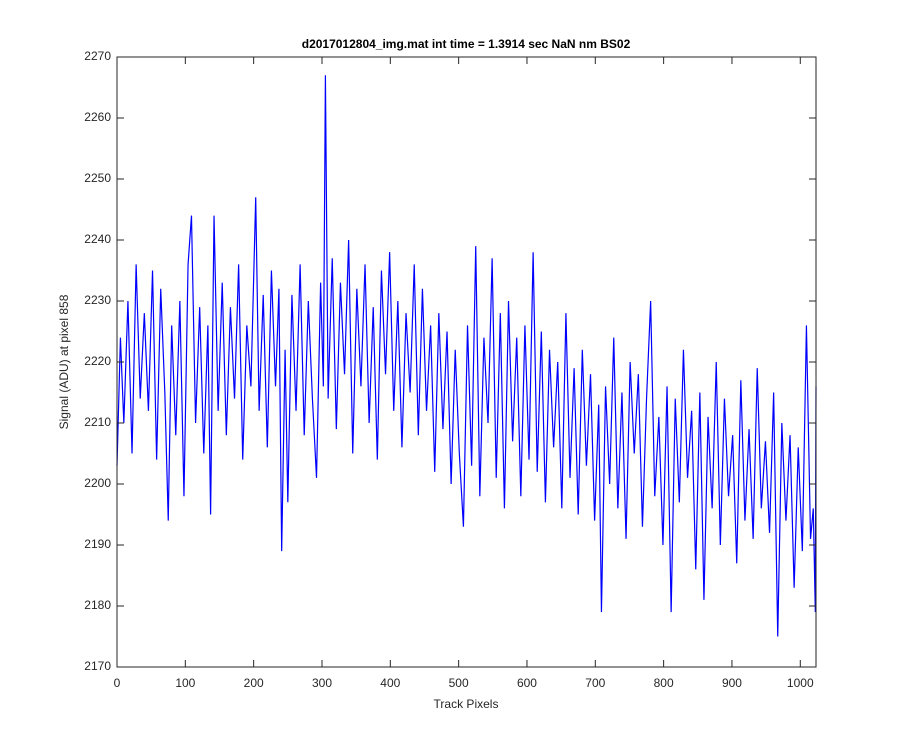 The image size is (900, 750). Describe the element at coordinates (664, 683) in the screenshot. I see `x-tick-label: 800` at that location.